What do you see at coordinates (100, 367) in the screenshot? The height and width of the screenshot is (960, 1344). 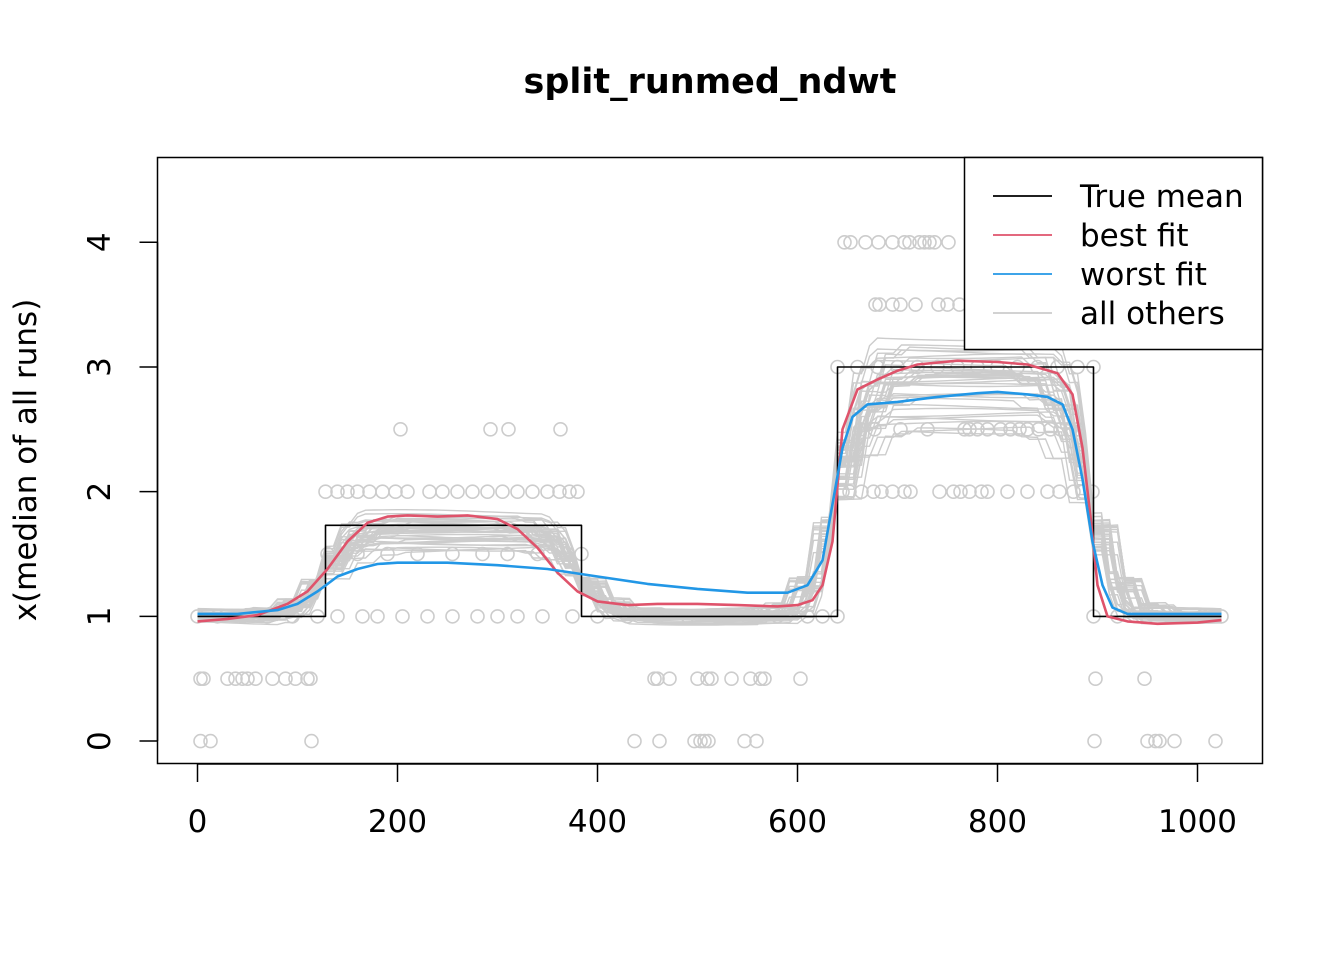 I see `y-tick-label: 3` at bounding box center [100, 367].